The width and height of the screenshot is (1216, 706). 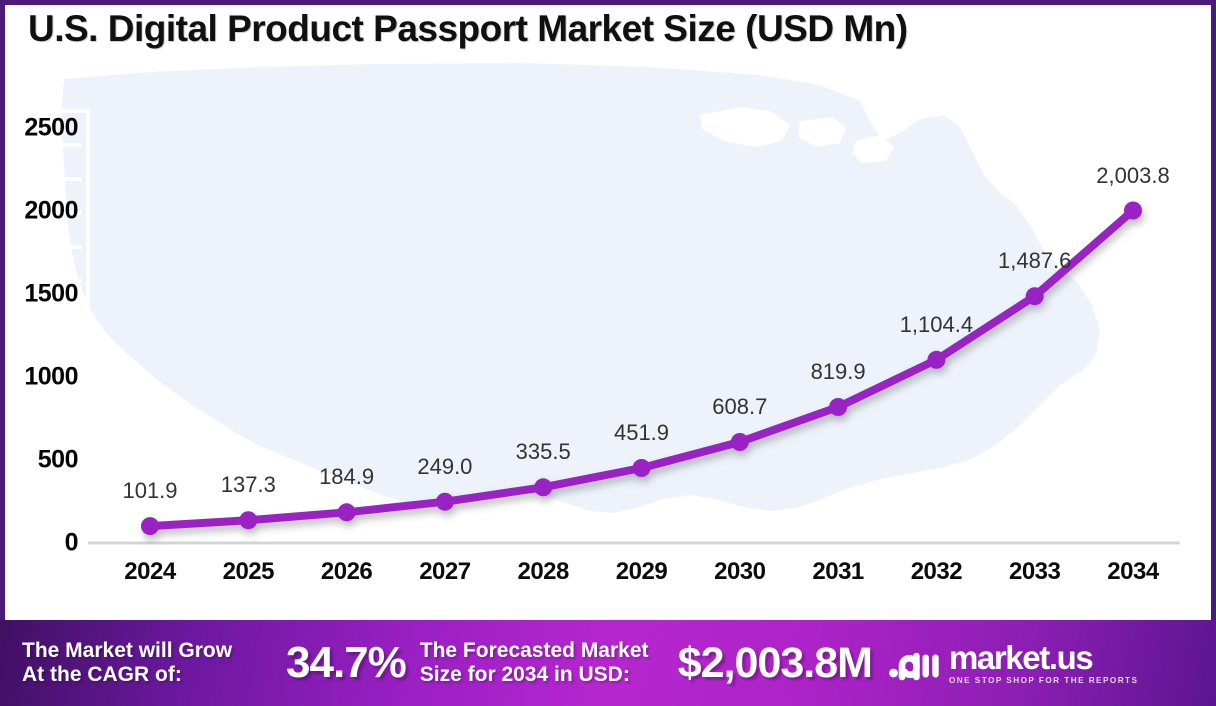 I want to click on forecast-label-line1: The Forecasted Market, so click(x=534, y=651).